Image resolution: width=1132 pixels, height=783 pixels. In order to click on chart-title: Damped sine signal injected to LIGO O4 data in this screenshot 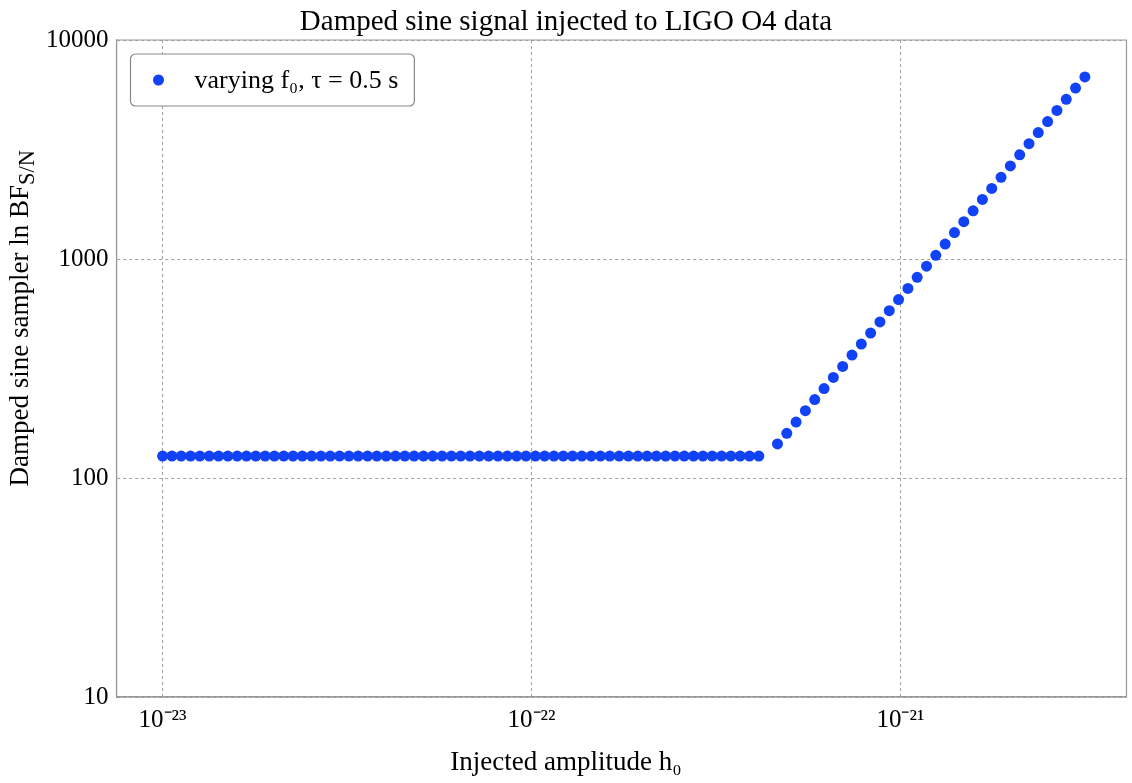, I will do `click(566, 20)`.